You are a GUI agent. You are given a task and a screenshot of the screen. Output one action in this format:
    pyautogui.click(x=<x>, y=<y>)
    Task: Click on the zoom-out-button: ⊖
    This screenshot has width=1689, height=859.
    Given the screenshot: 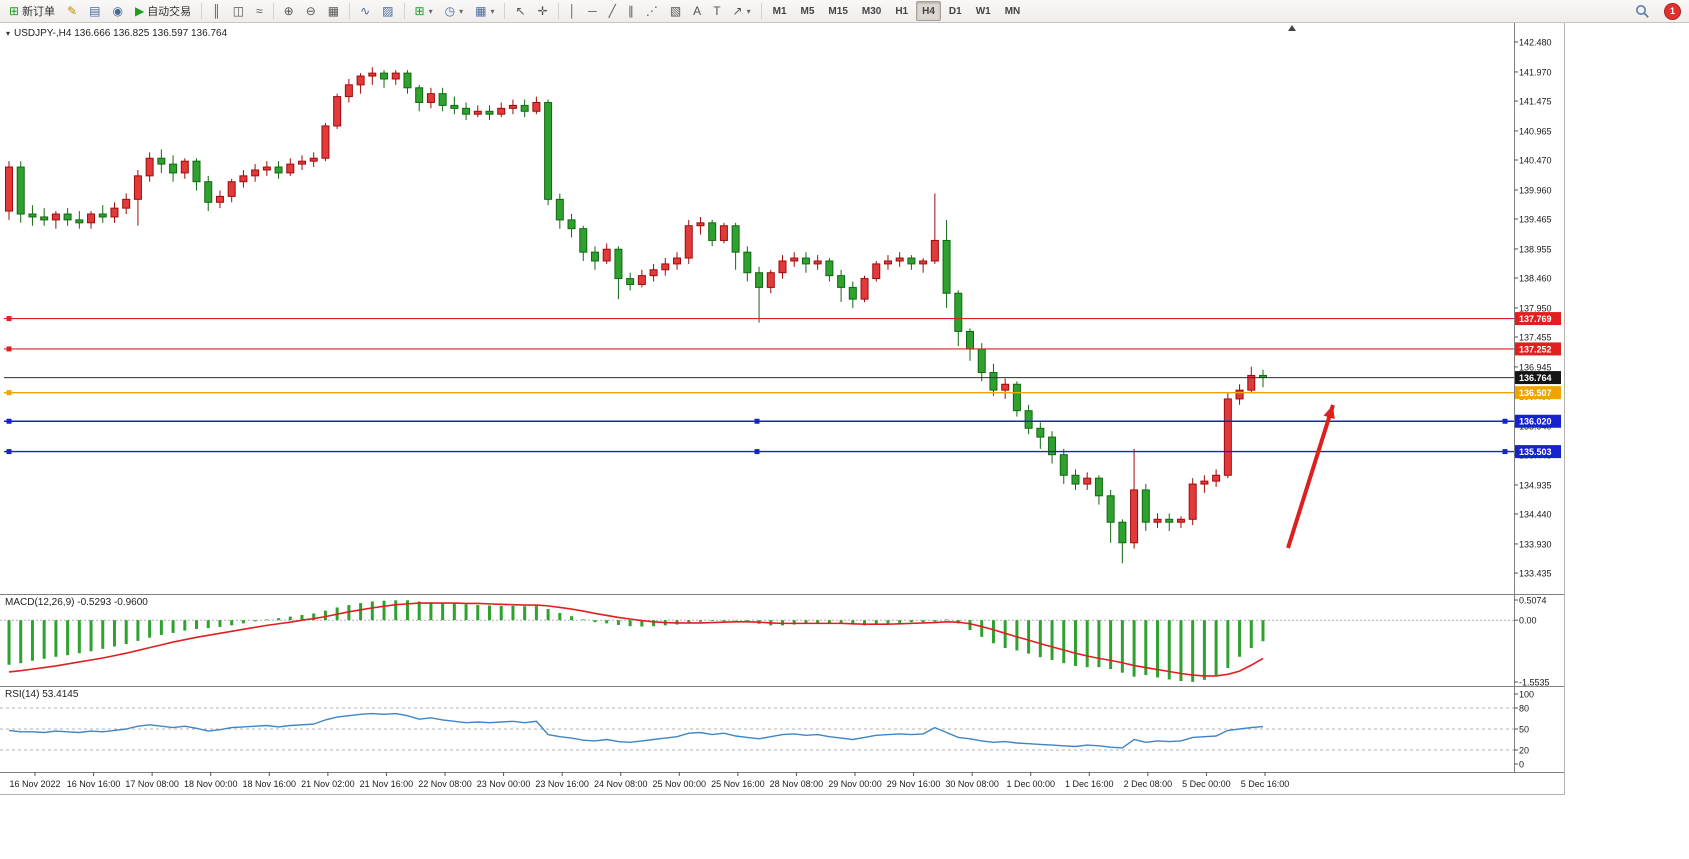 What is the action you would take?
    pyautogui.click(x=311, y=11)
    